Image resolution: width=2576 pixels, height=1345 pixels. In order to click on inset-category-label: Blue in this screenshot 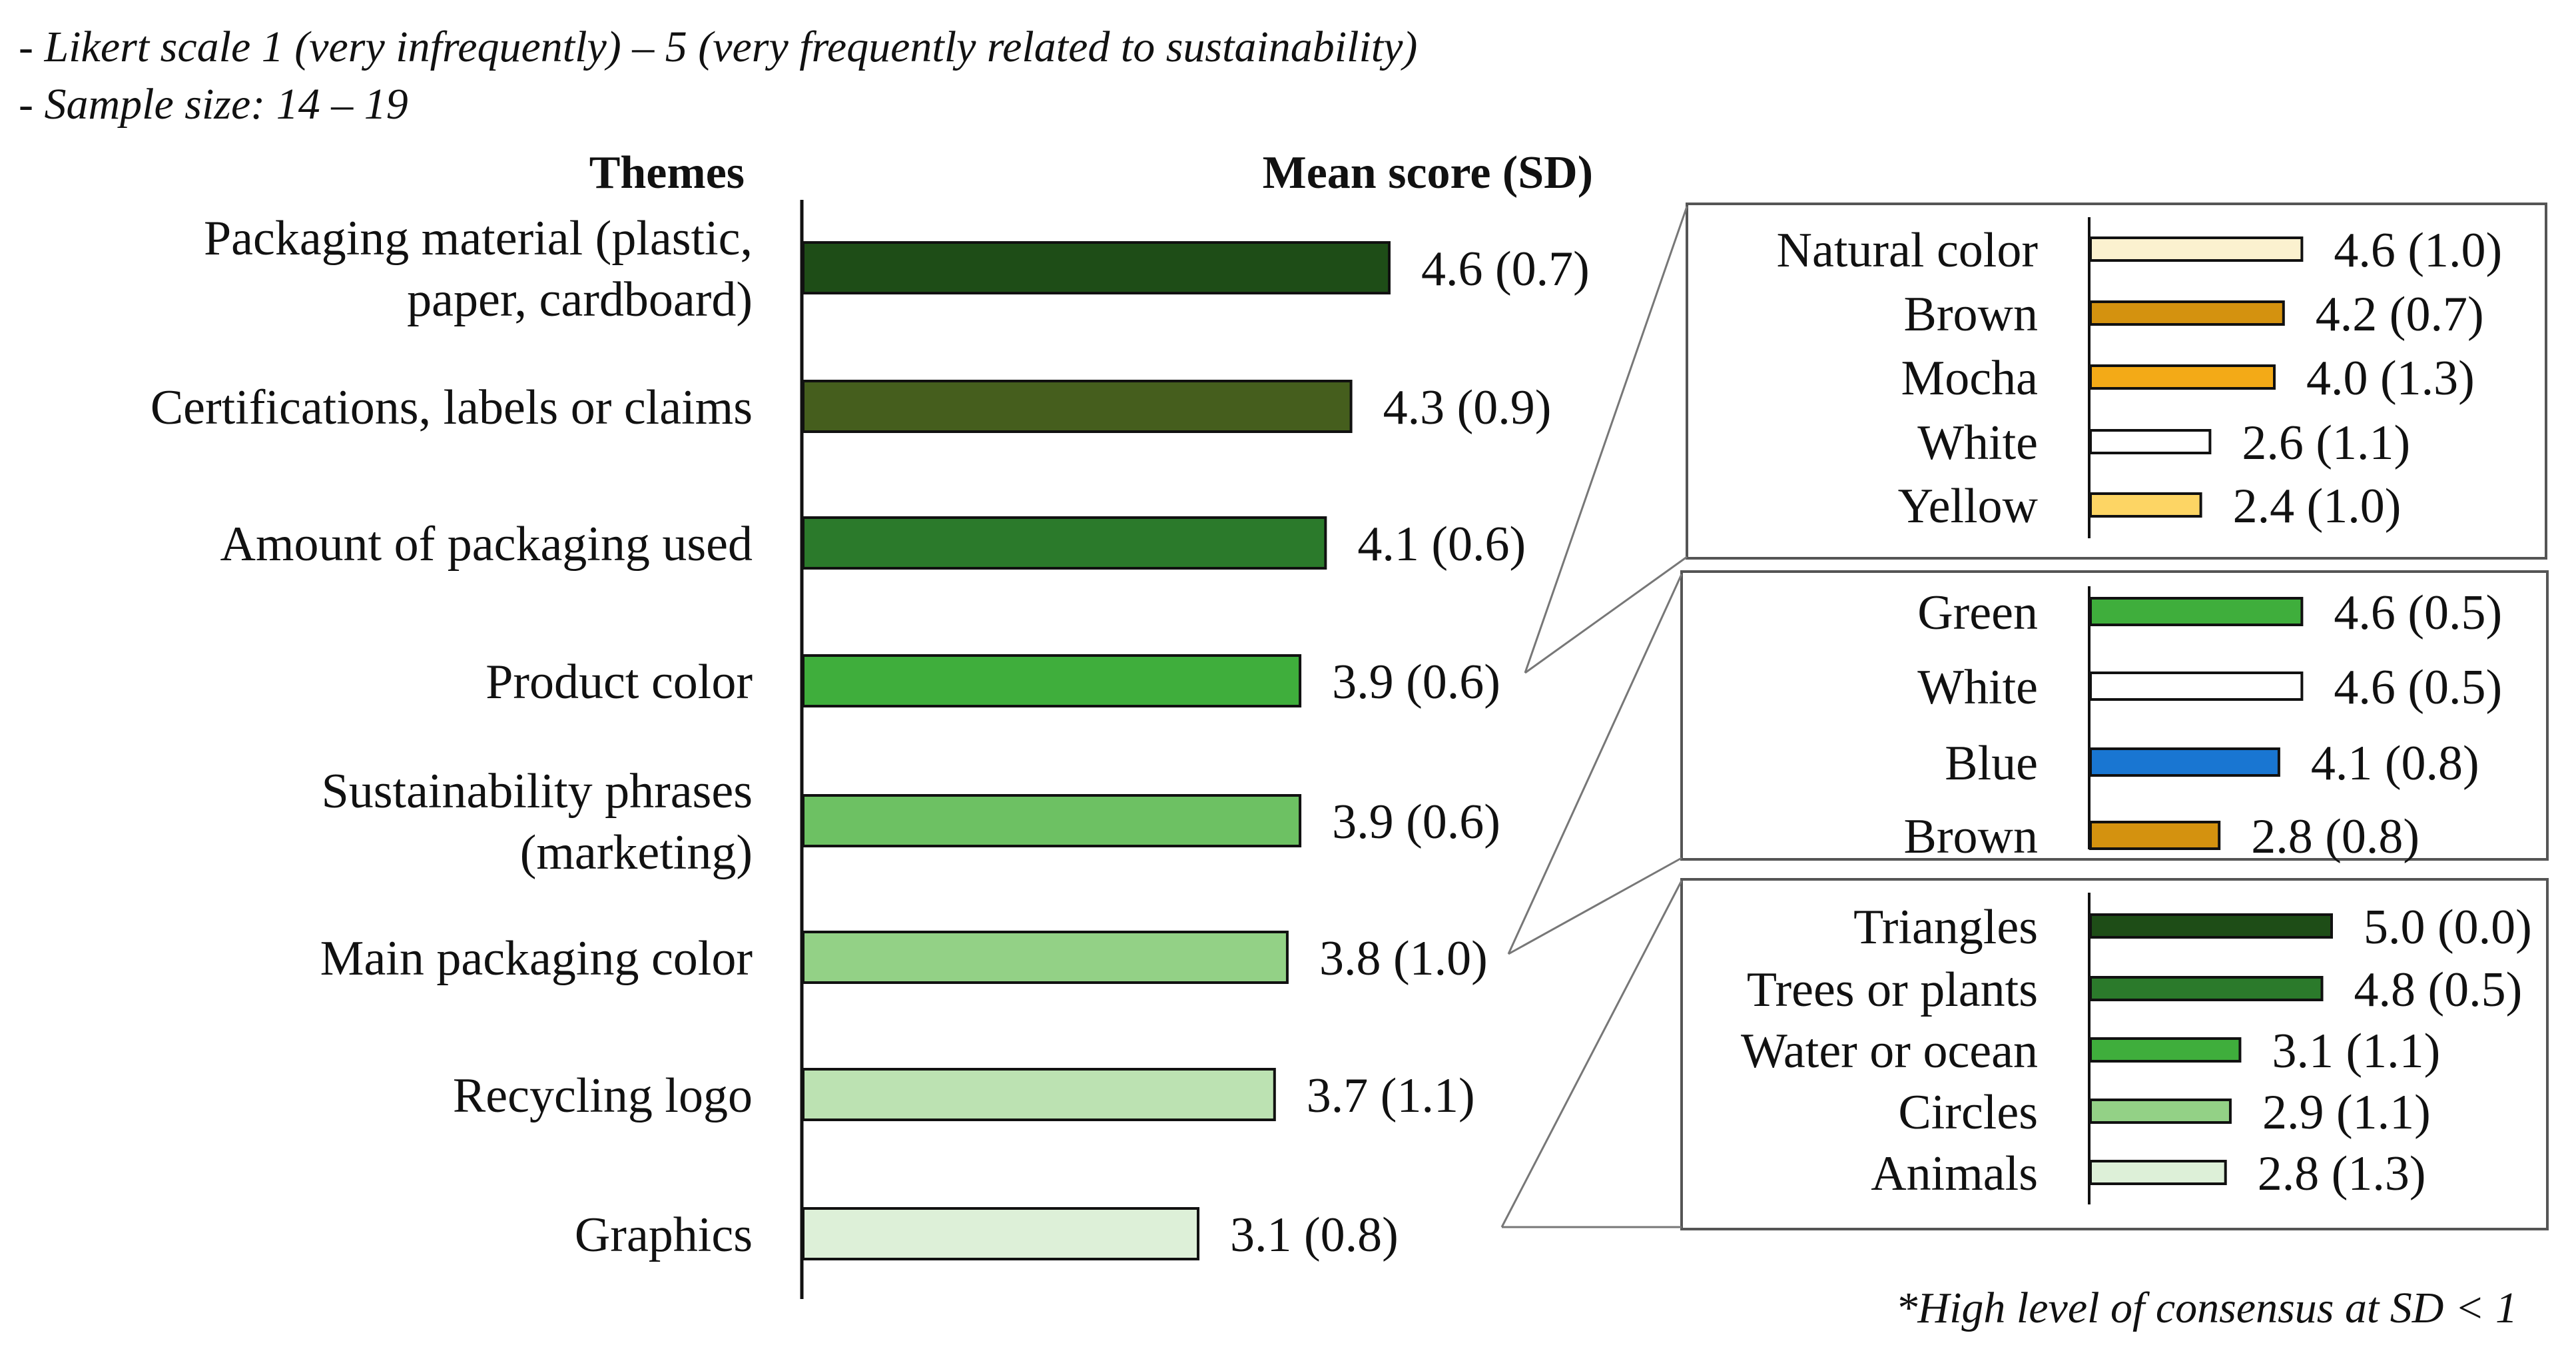, I will do `click(1991, 763)`.